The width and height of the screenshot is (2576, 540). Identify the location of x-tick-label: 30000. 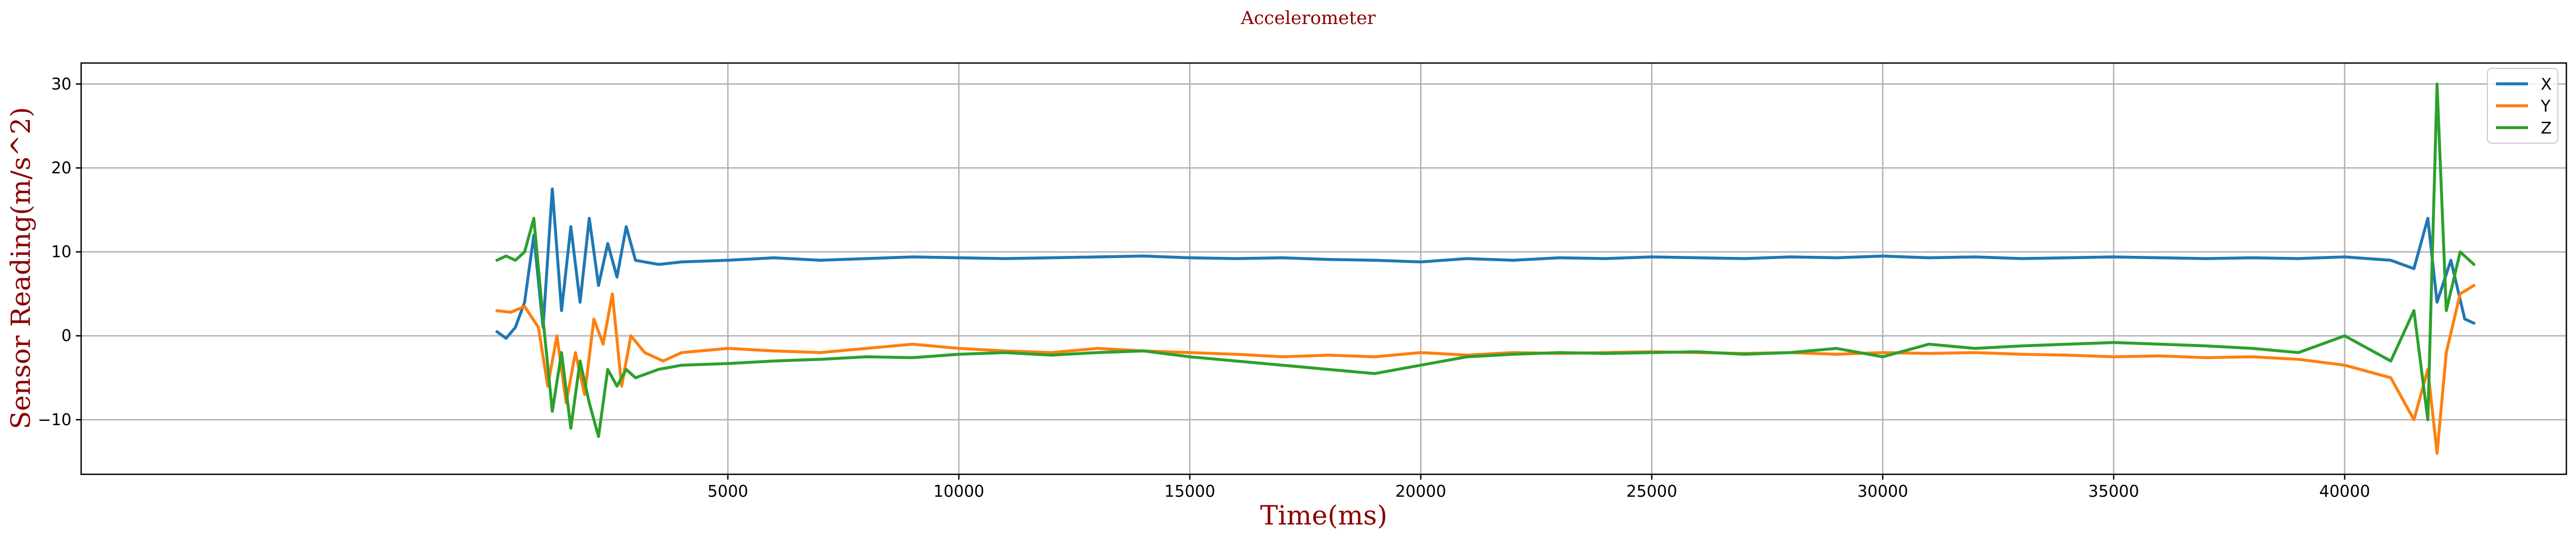
(1882, 491).